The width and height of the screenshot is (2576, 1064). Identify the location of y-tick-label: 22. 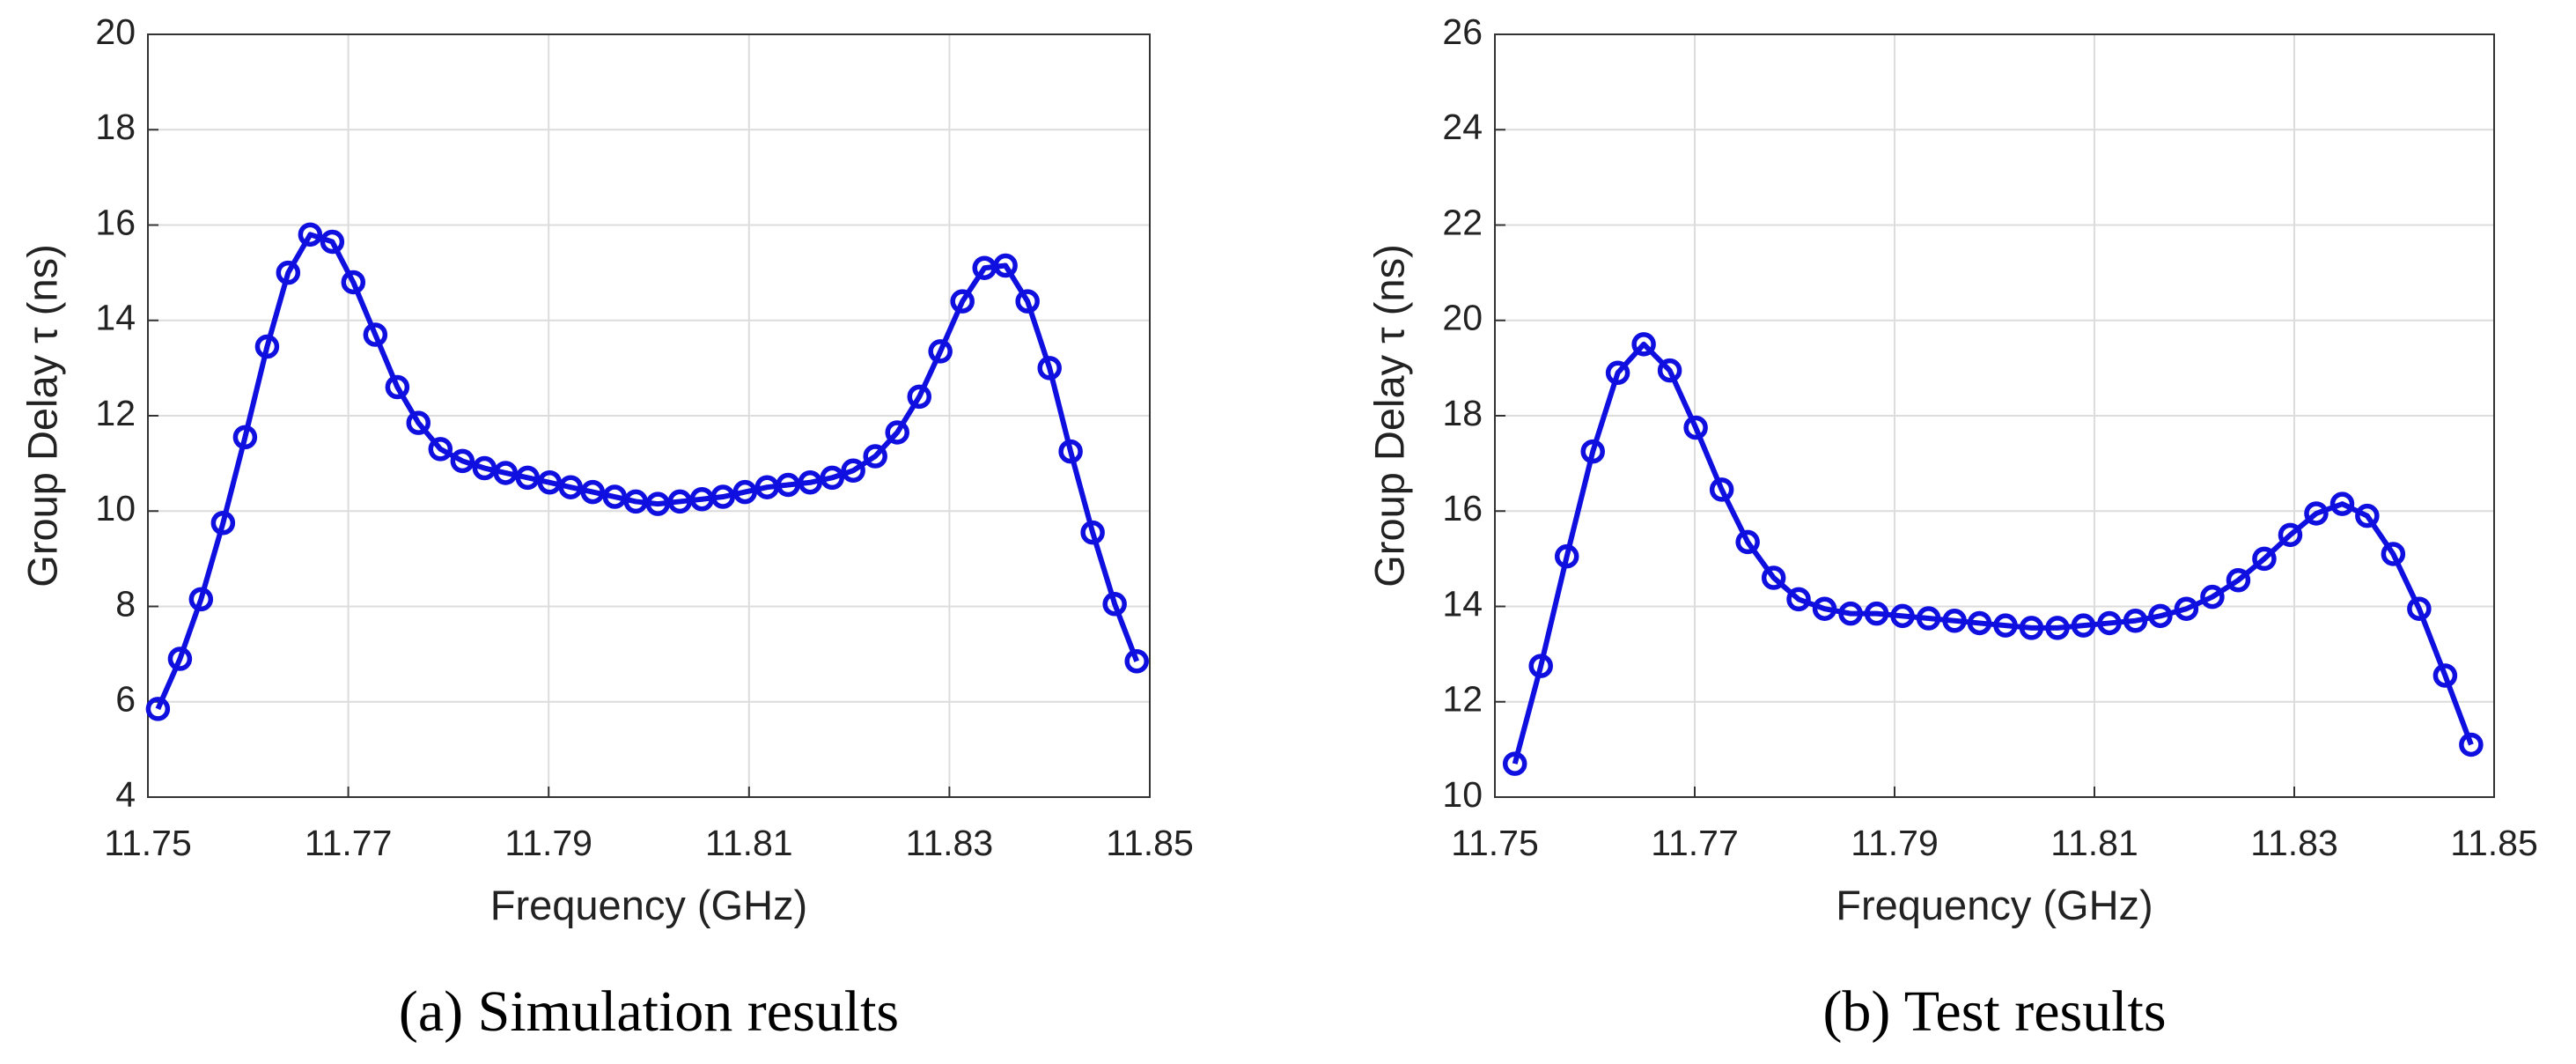
(1462, 222).